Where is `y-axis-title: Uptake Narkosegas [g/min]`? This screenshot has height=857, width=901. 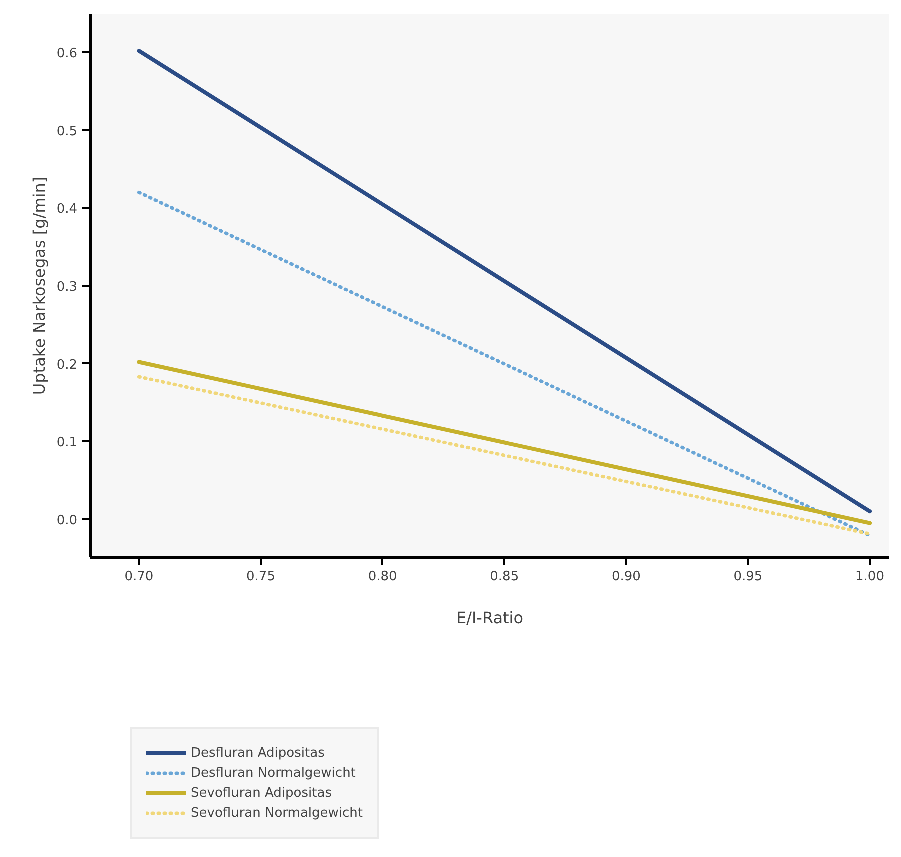 y-axis-title: Uptake Narkosegas [g/min] is located at coordinates (39, 286).